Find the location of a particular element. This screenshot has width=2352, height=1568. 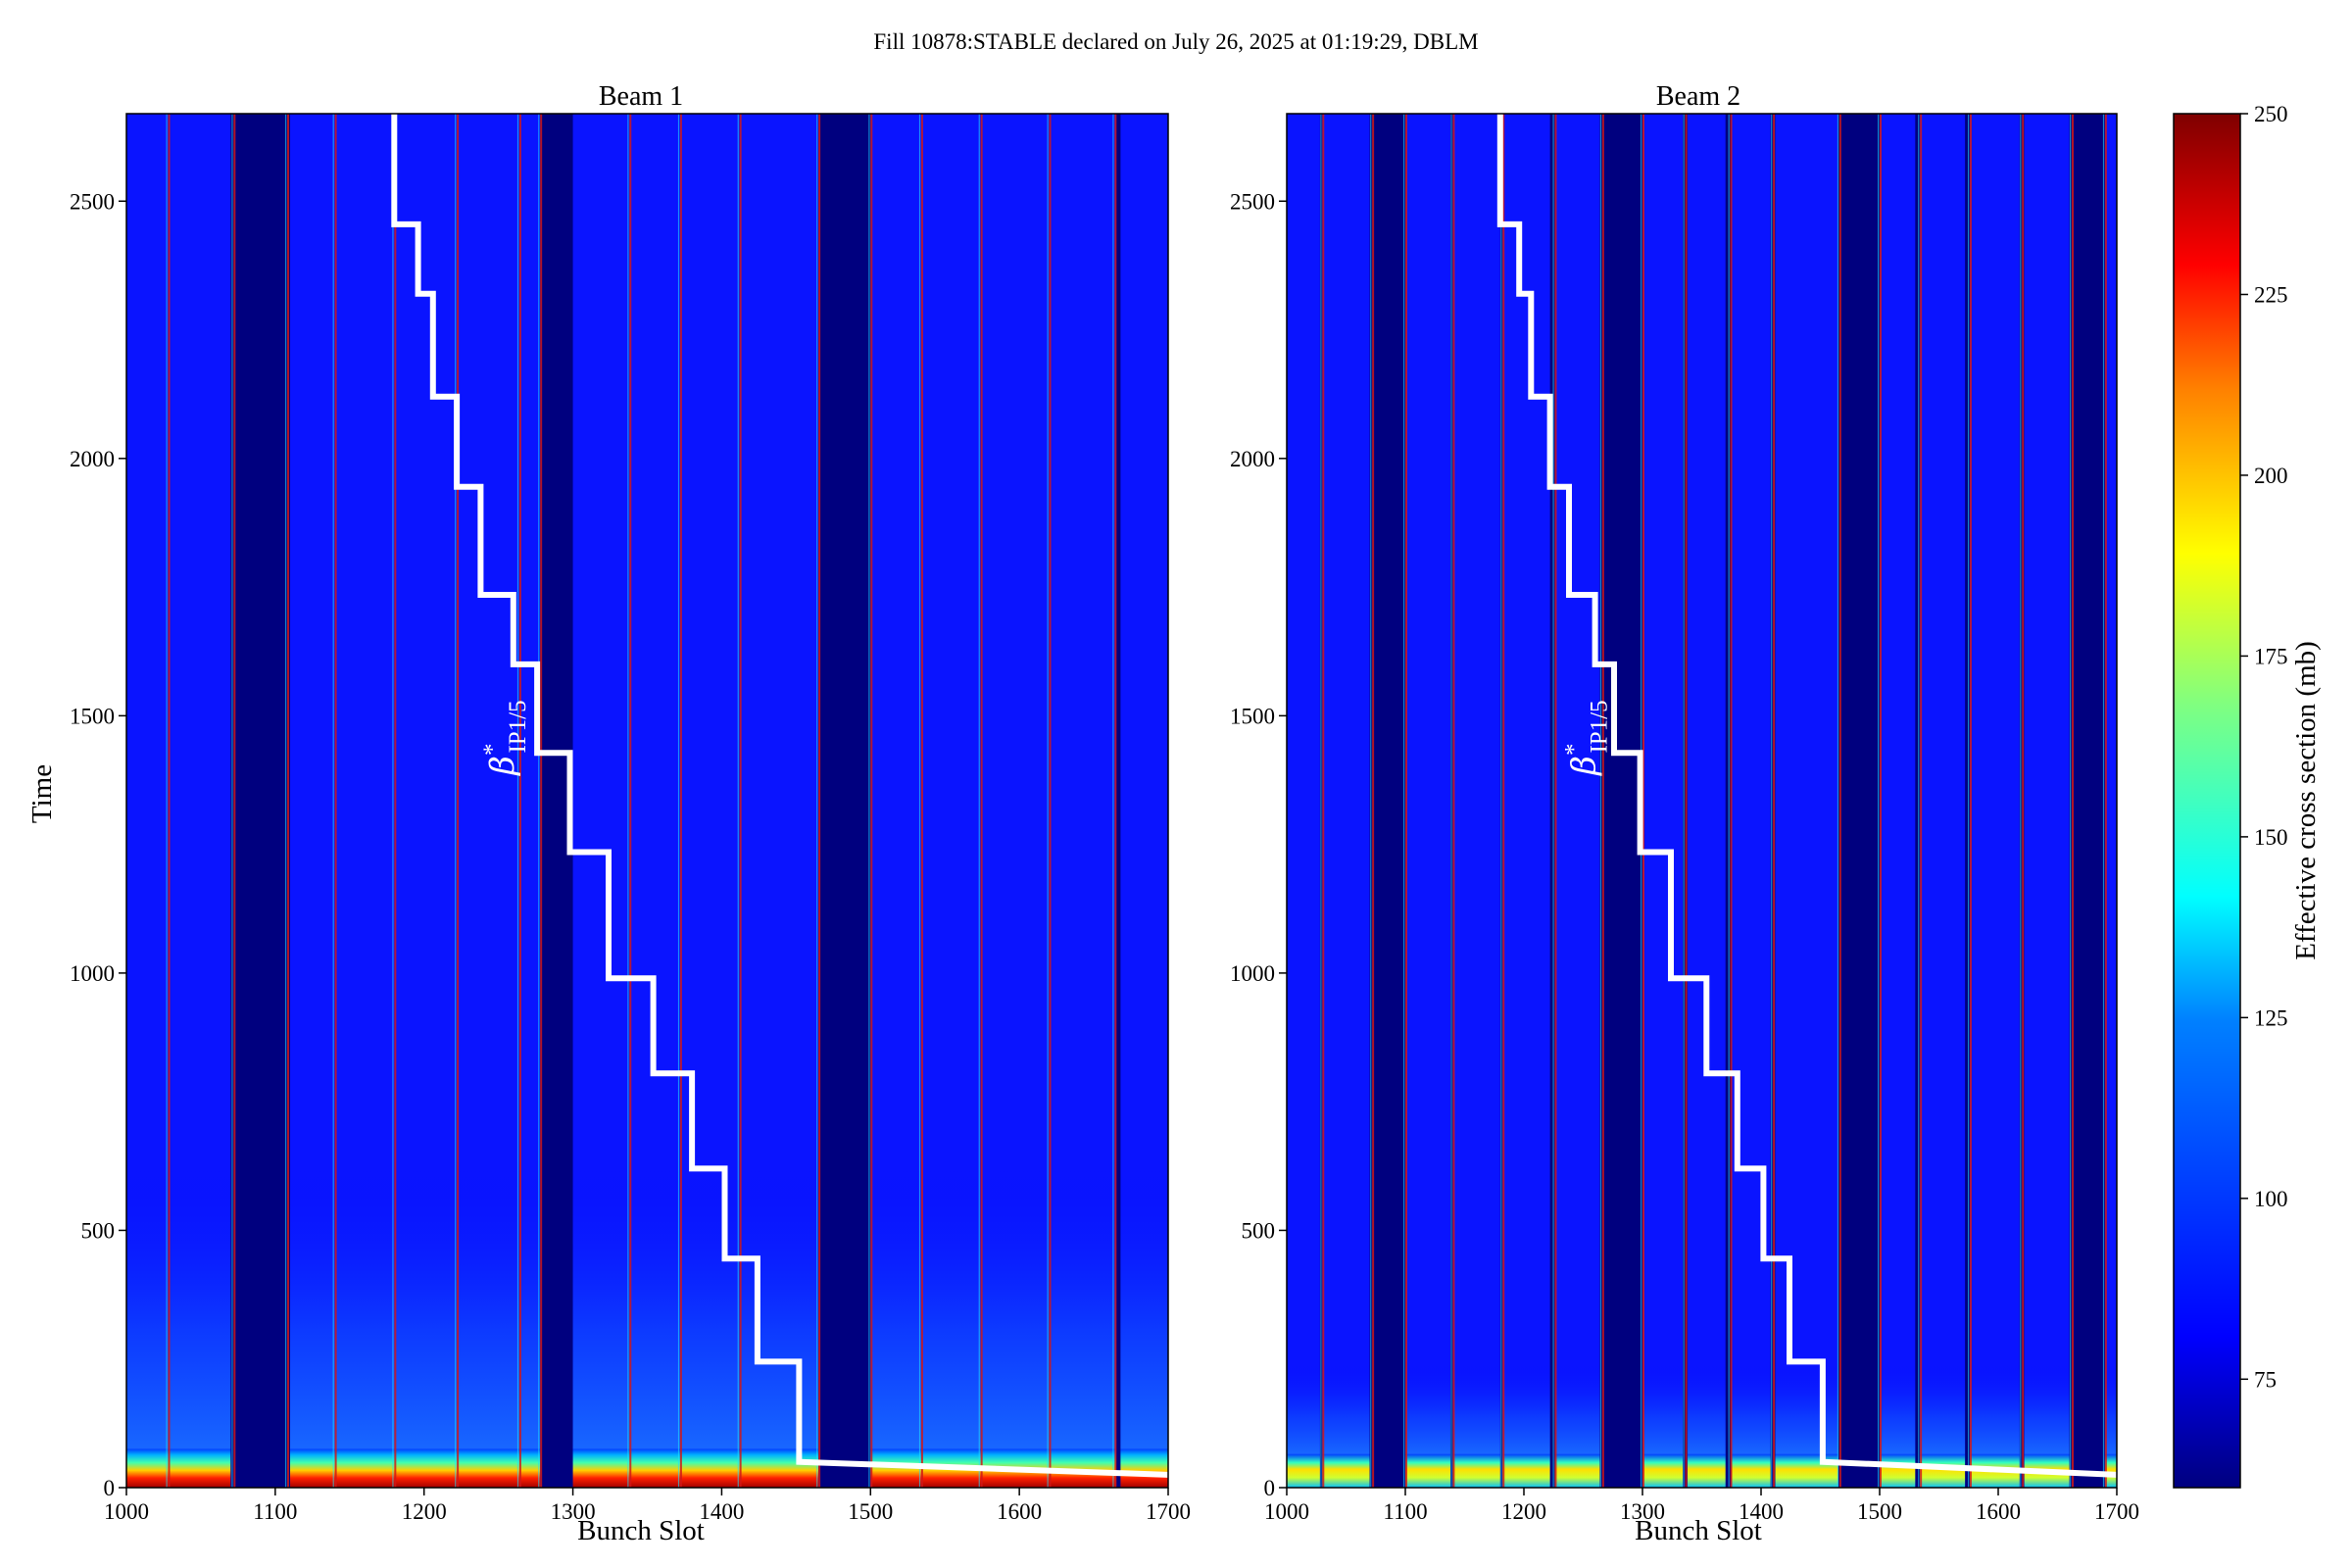

beam2-ytick-label: 0 is located at coordinates (1270, 1488).